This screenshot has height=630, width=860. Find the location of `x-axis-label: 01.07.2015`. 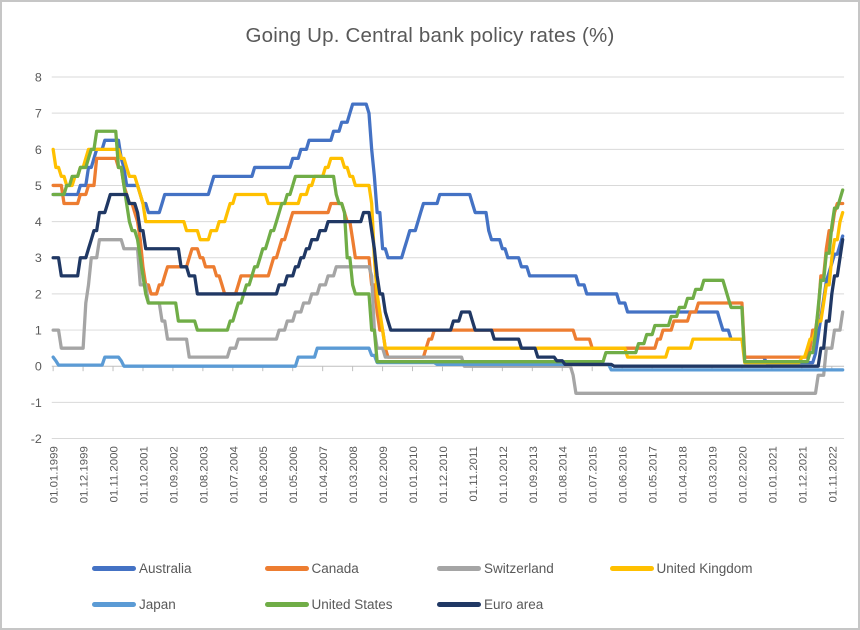

x-axis-label: 01.07.2015 is located at coordinates (594, 474).